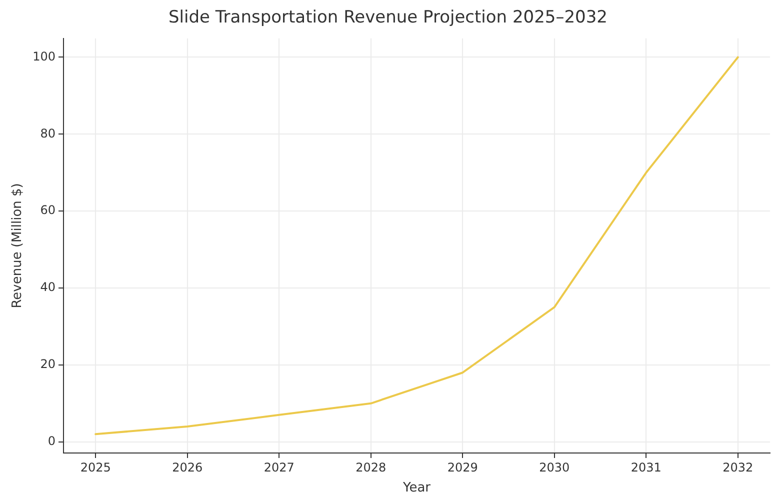  Describe the element at coordinates (417, 488) in the screenshot. I see `x-axis-title: Year` at that location.